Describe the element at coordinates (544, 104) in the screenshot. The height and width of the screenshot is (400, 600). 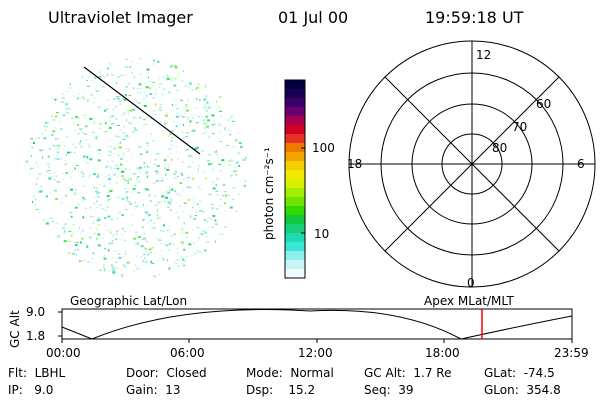
I see `mlat-label-60: 60` at that location.